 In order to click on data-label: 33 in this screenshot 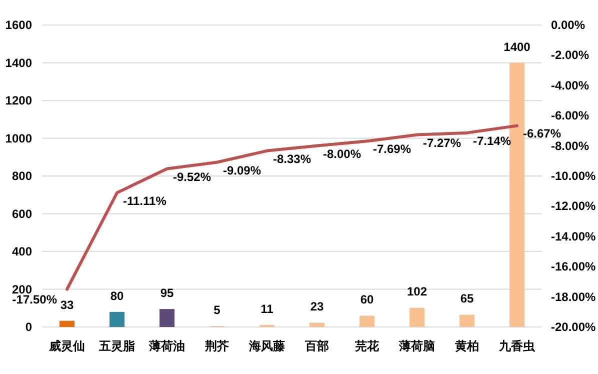, I will do `click(67, 305)`.